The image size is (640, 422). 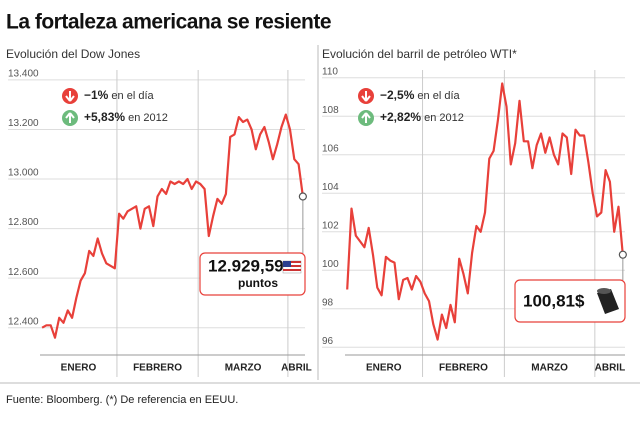 What do you see at coordinates (330, 71) in the screenshot?
I see `y-tick-label: 110` at bounding box center [330, 71].